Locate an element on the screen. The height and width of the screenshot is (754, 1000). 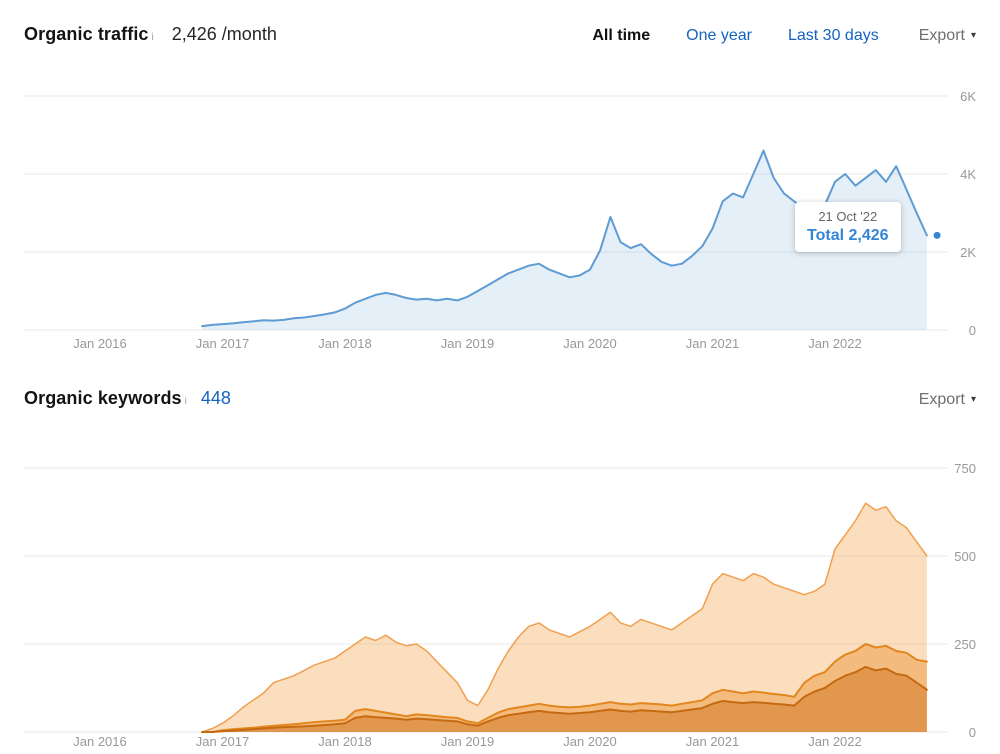
svg-text: 250 is located at coordinates (965, 644).